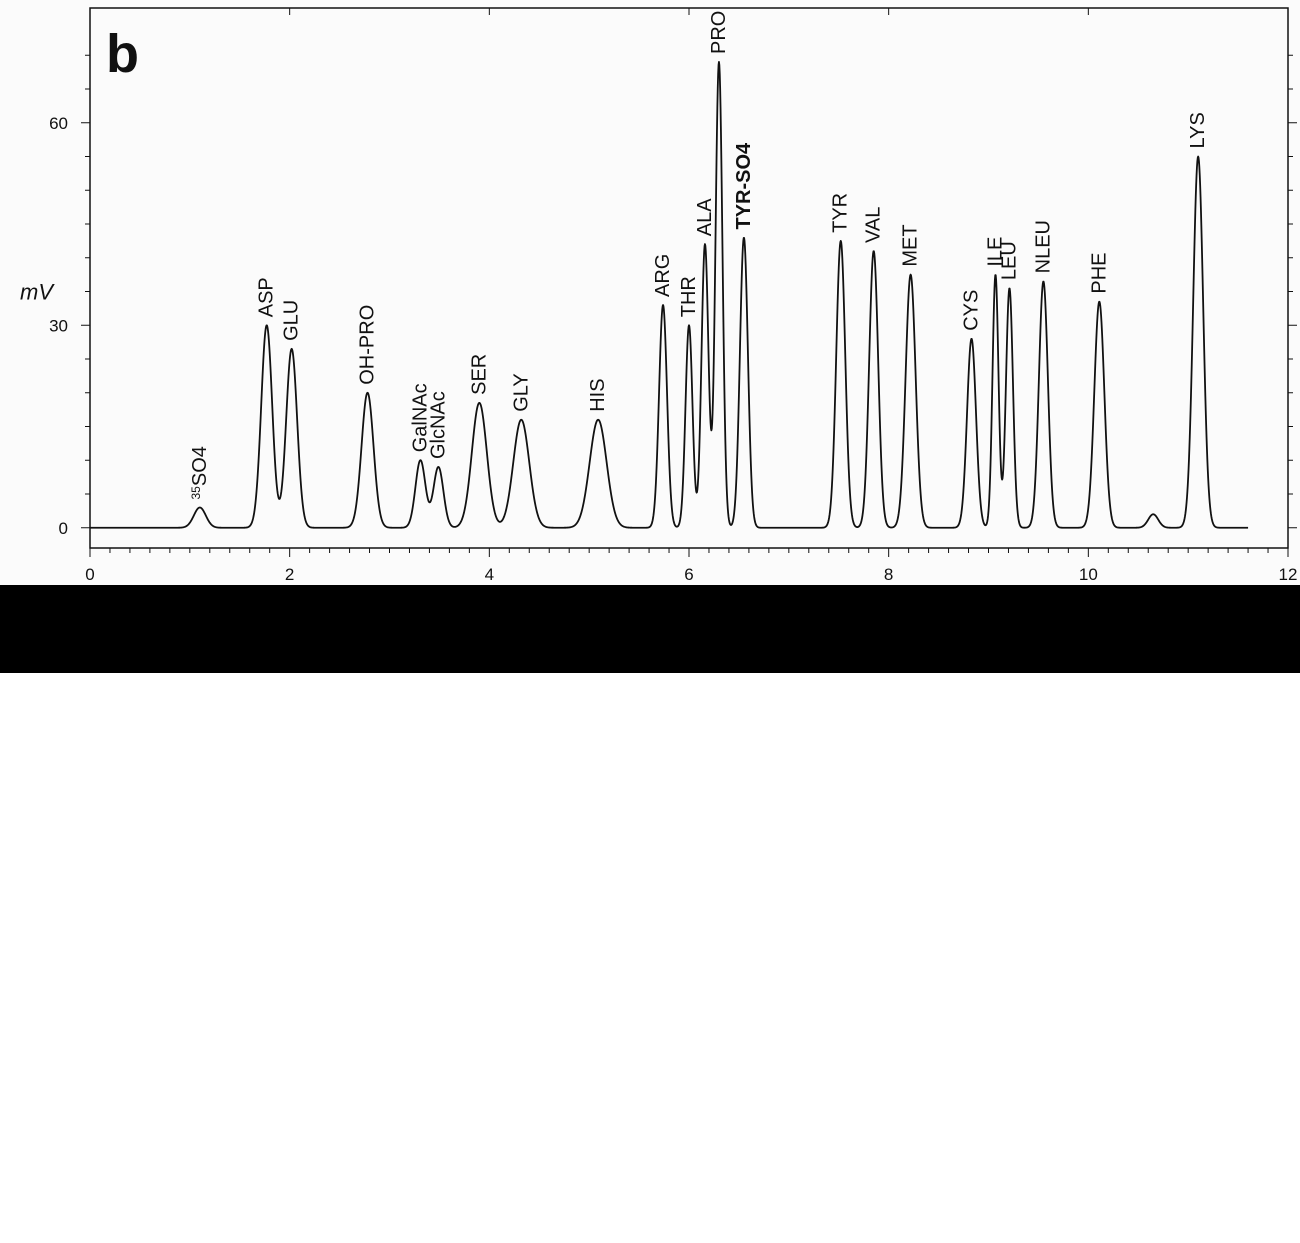  I want to click on peak-label: PRO, so click(719, 32).